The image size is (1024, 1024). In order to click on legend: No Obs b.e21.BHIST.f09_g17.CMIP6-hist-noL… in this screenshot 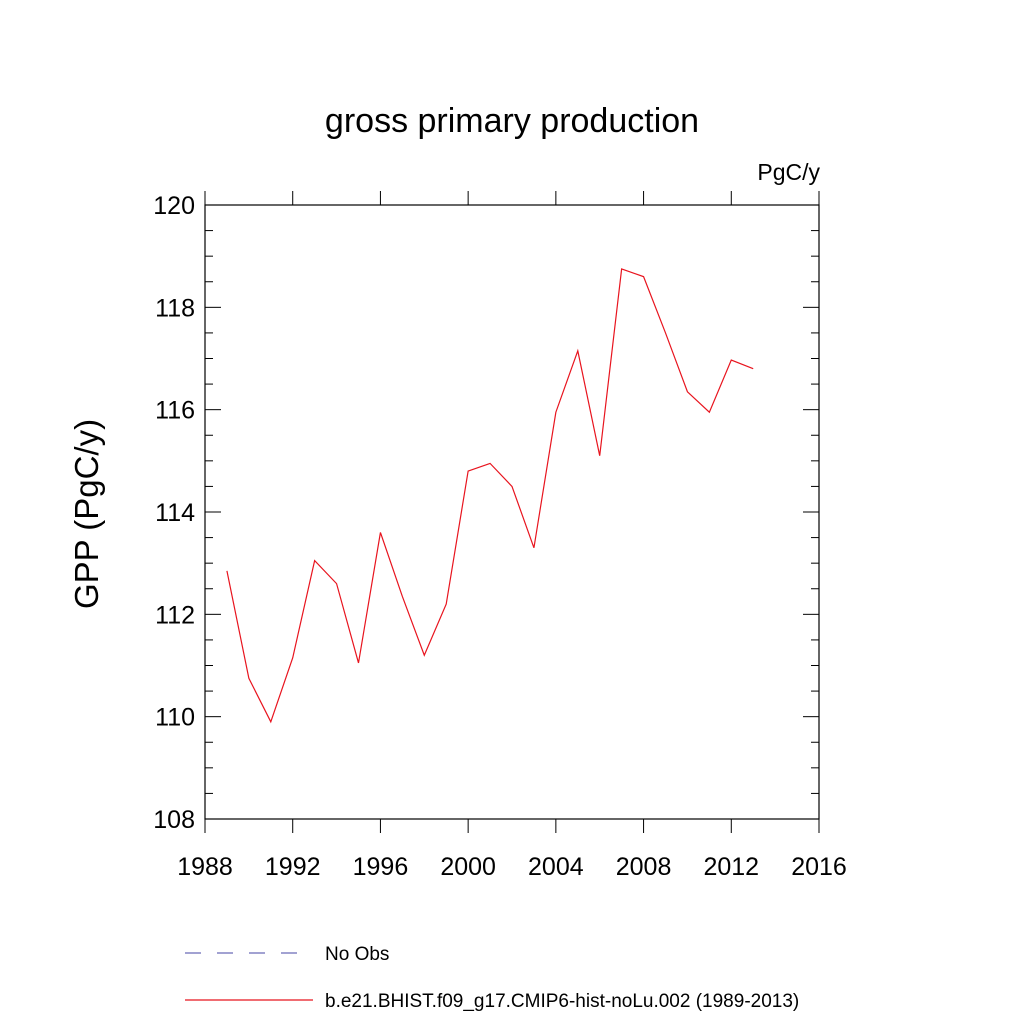, I will do `click(492, 978)`.